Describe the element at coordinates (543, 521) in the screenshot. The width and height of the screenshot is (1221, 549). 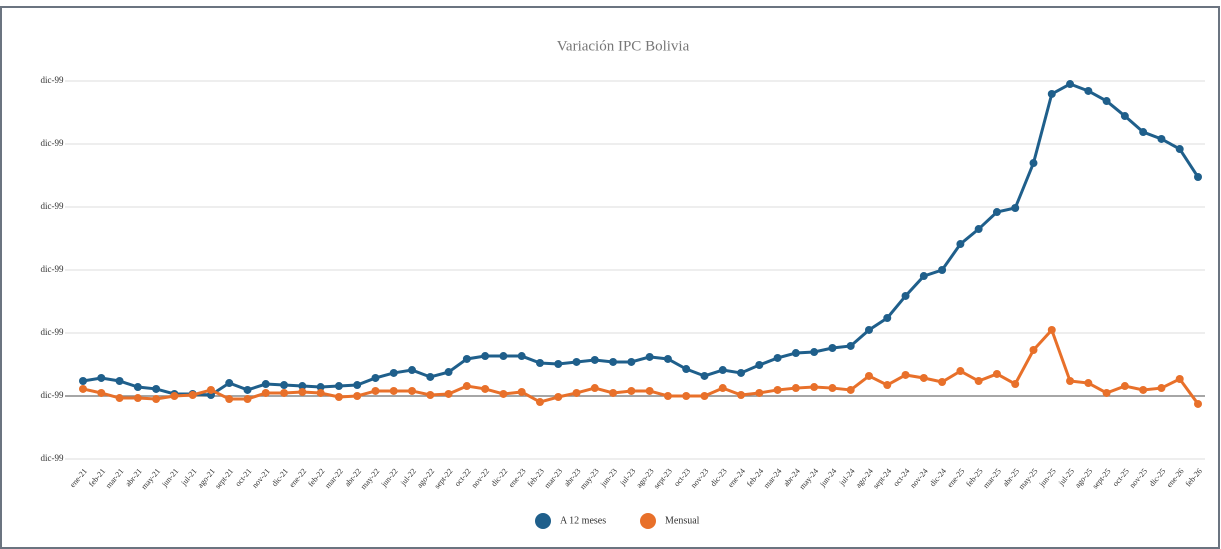
I see `legend-marker` at that location.